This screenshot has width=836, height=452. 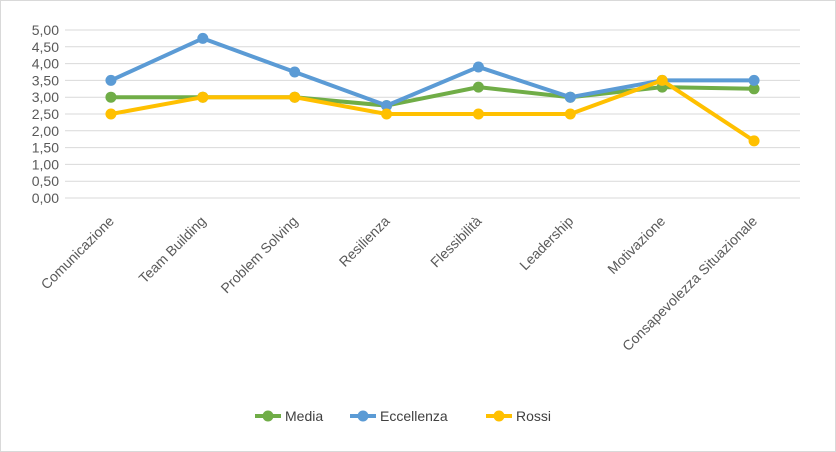 I want to click on x-tick-label: Team Building, so click(x=171, y=249).